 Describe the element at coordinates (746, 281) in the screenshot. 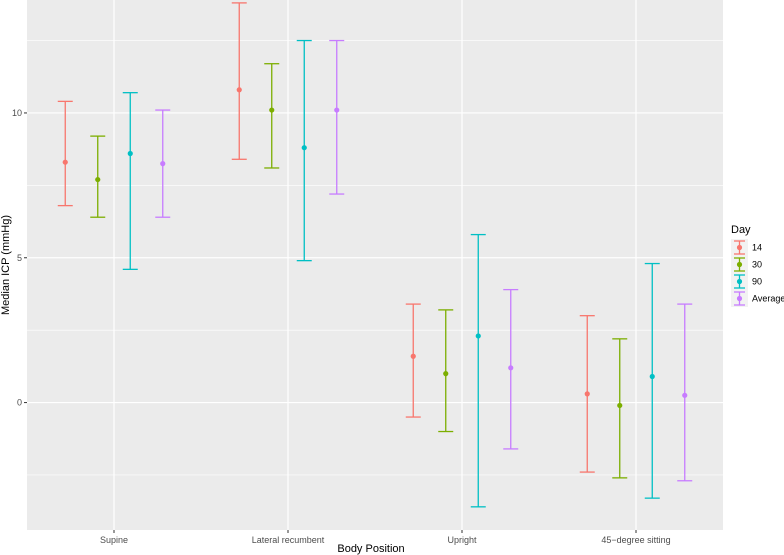

I see `legend-item-90: 90` at that location.